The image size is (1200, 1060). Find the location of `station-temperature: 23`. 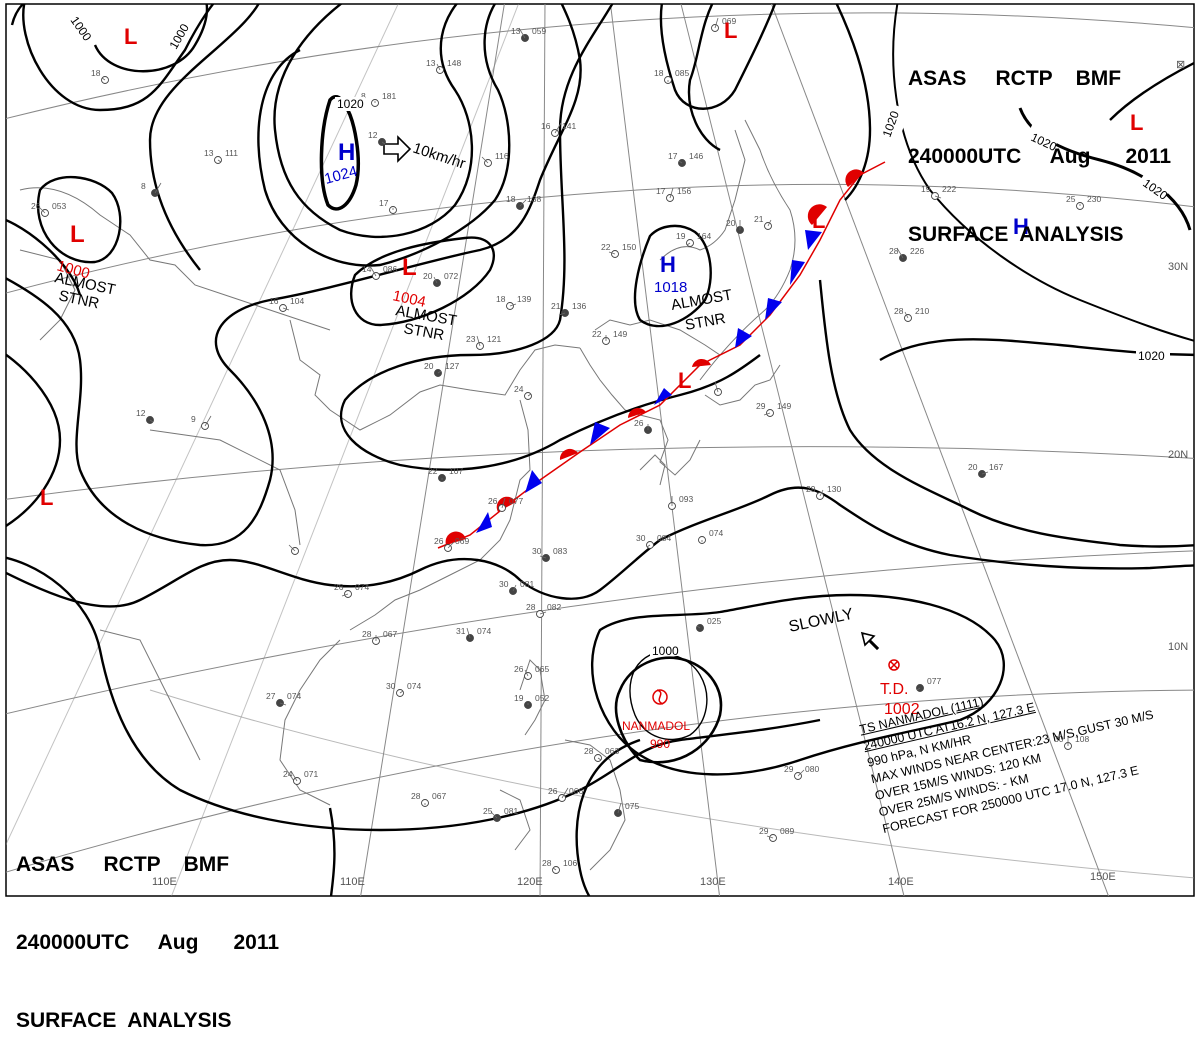

station-temperature: 23 is located at coordinates (471, 339).